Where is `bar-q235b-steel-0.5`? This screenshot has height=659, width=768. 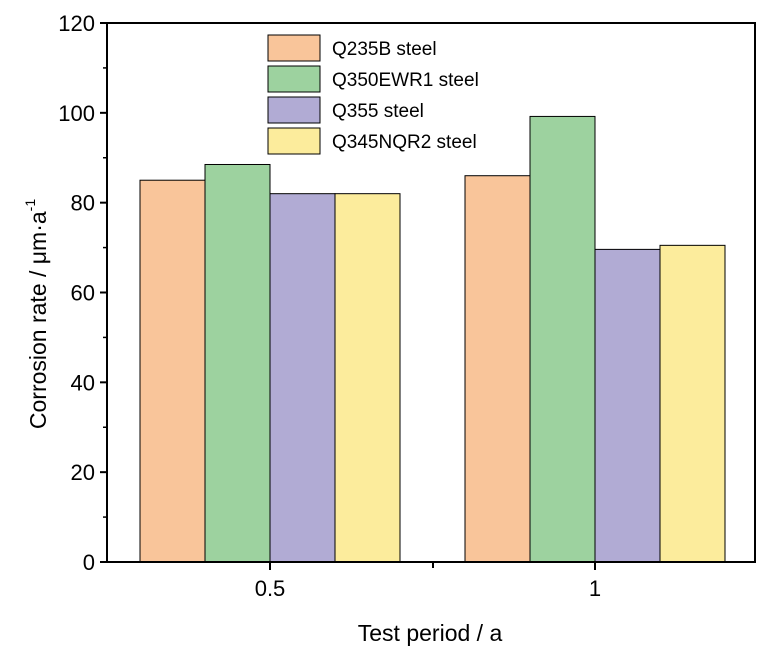
bar-q235b-steel-0.5 is located at coordinates (172, 371).